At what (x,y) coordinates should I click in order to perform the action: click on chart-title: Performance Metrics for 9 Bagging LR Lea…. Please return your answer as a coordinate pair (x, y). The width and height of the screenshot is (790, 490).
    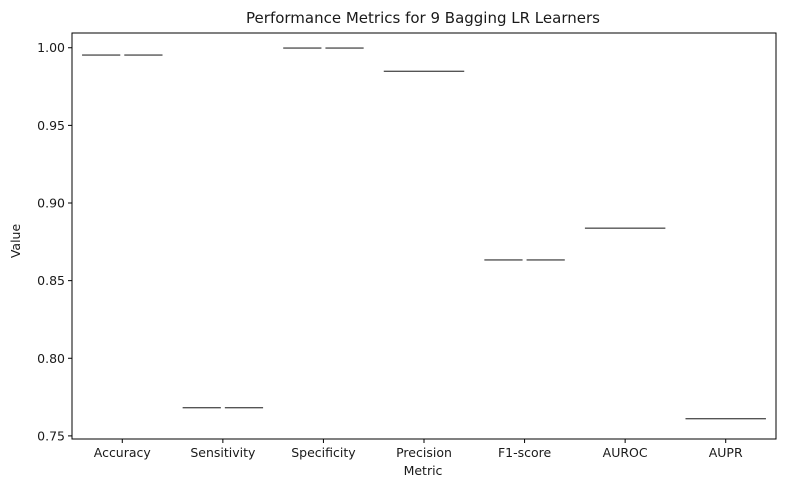
    Looking at the image, I should click on (423, 18).